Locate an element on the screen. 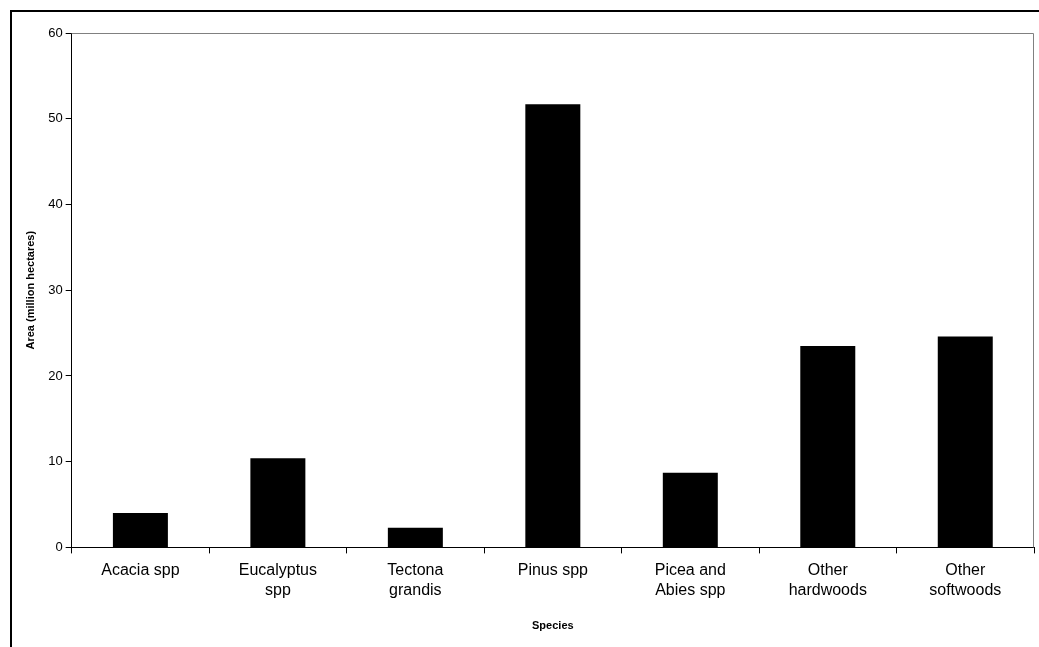 The width and height of the screenshot is (1039, 647). x-tick-label: Other softwoods is located at coordinates (965, 579).